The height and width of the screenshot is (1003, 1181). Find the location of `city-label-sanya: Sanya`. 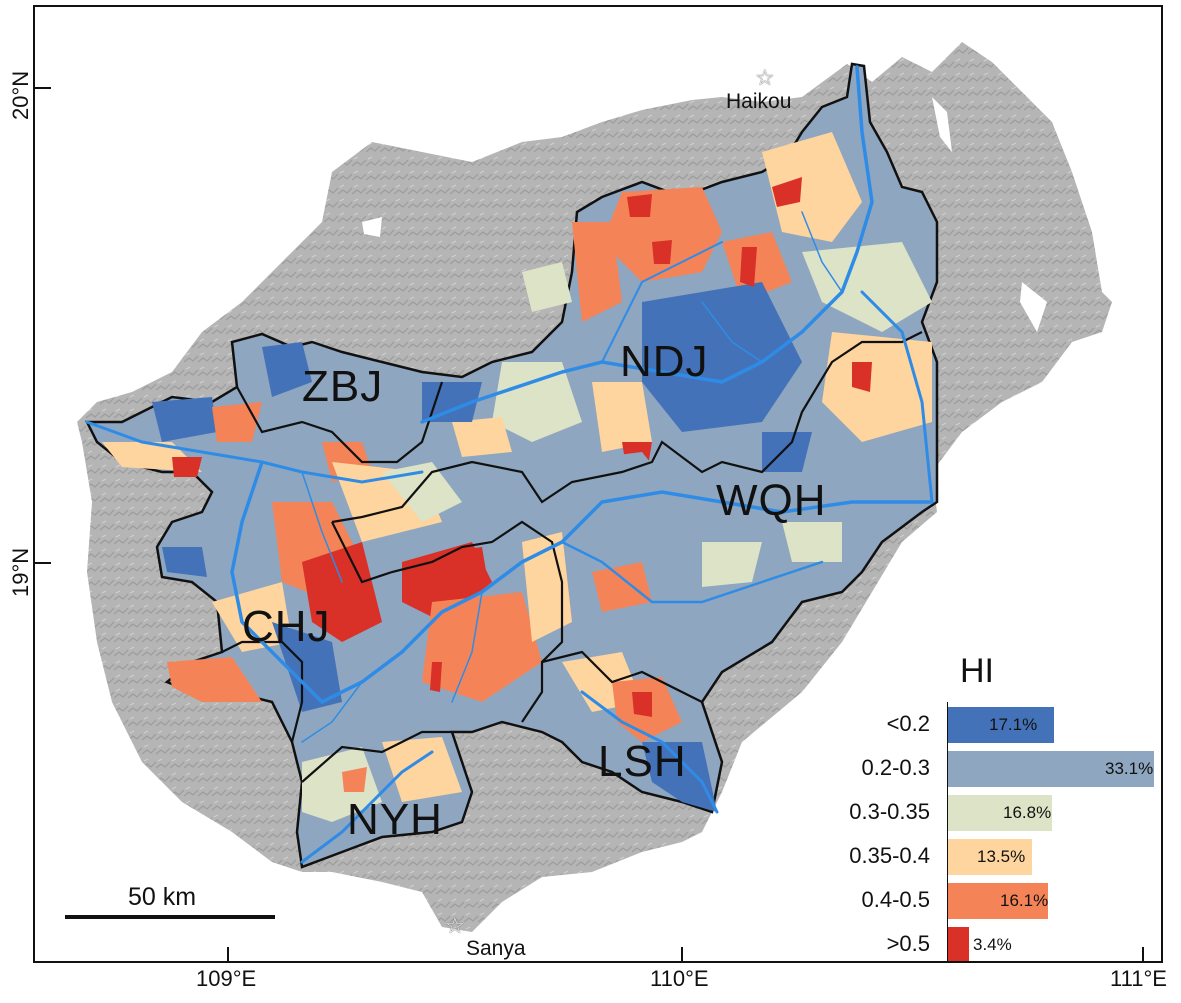

city-label-sanya: Sanya is located at coordinates (496, 948).